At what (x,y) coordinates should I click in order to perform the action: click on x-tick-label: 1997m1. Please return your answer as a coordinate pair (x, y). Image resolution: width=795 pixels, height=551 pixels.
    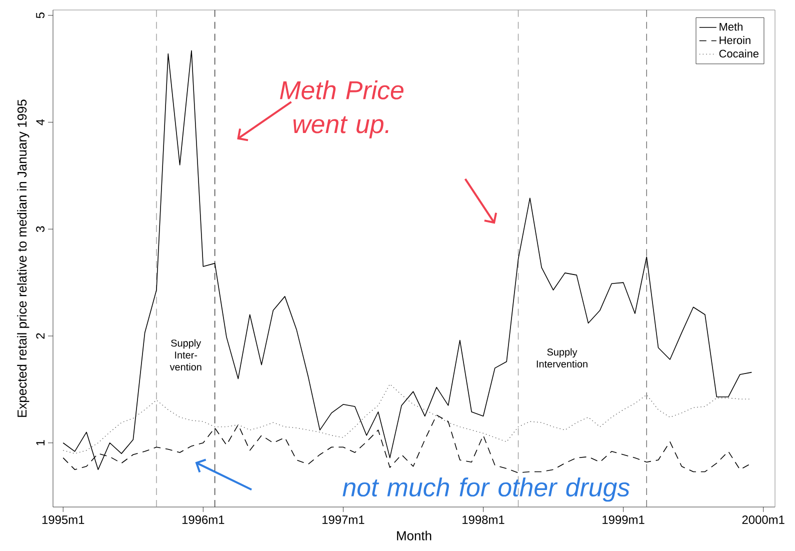
    Looking at the image, I should click on (343, 520).